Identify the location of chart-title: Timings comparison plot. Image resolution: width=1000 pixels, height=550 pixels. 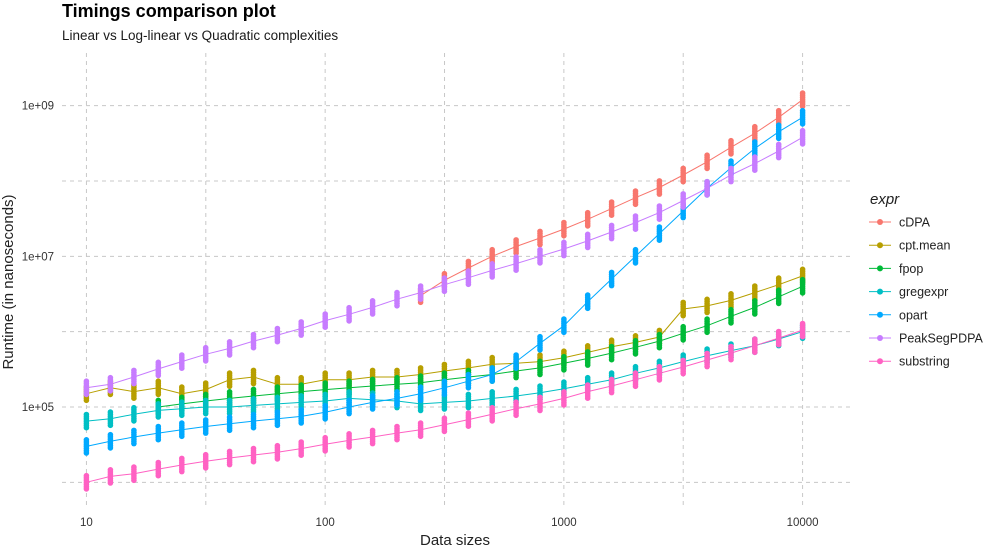
(169, 11).